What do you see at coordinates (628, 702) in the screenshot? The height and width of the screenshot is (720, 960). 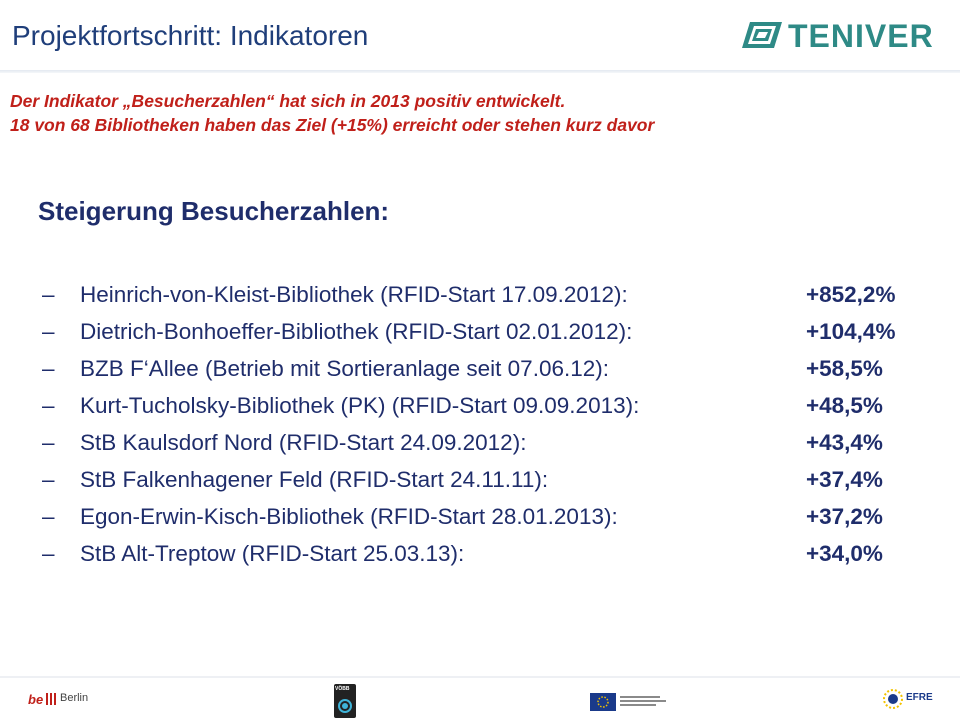 I see `eu-flag-icon` at bounding box center [628, 702].